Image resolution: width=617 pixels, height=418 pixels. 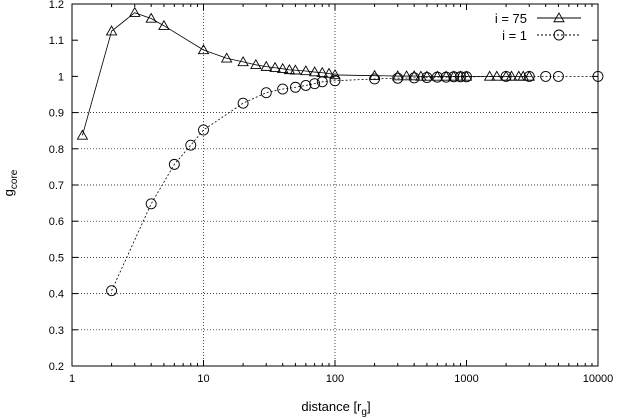 I want to click on y-tick-label: 0.8, so click(x=56, y=150).